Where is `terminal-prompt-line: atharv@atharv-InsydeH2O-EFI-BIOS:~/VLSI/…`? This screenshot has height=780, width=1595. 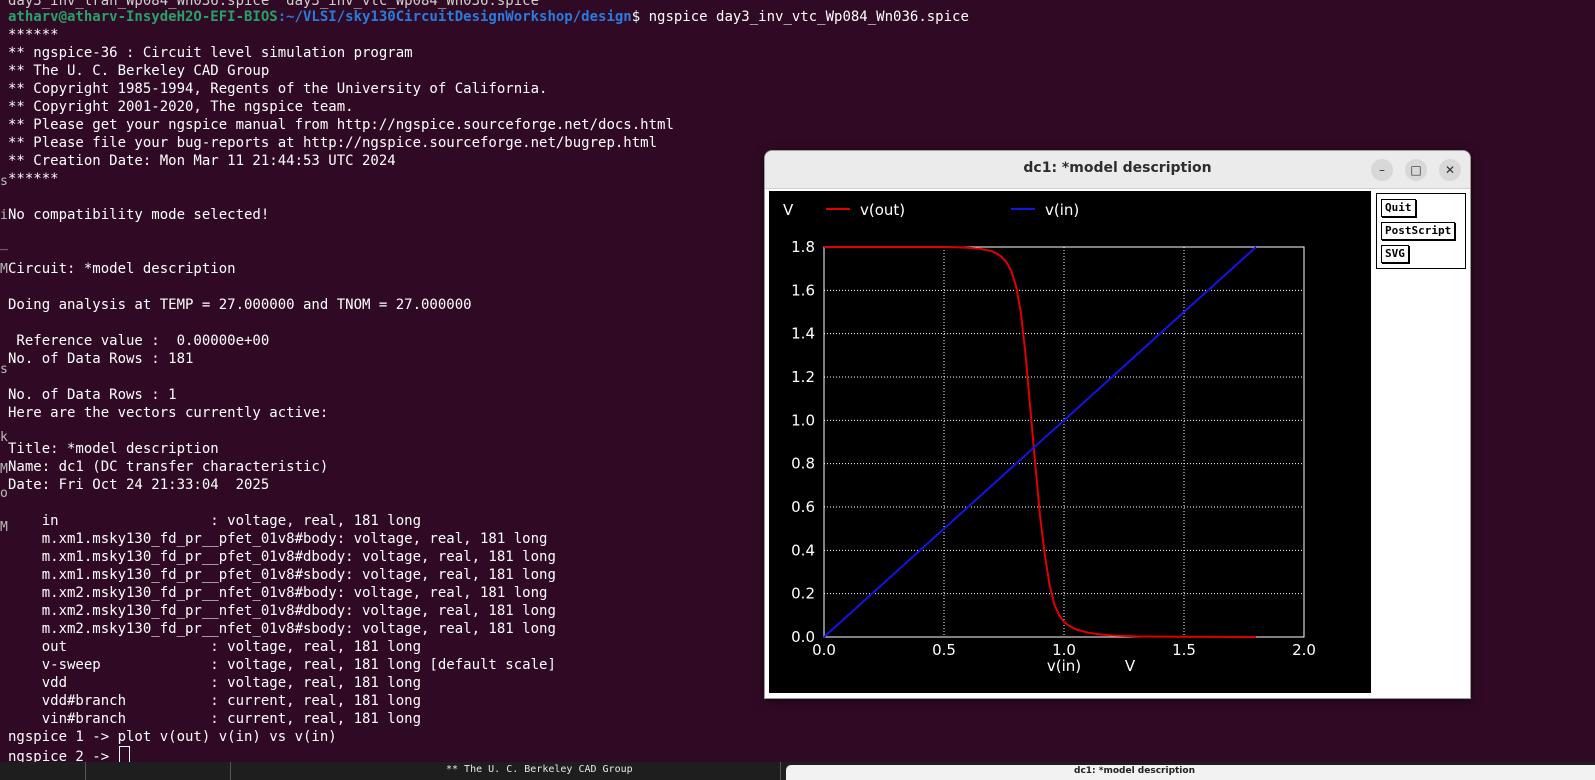
terminal-prompt-line: atharv@atharv-InsydeH2O-EFI-BIOS:~/VLSI/… is located at coordinates (488, 17).